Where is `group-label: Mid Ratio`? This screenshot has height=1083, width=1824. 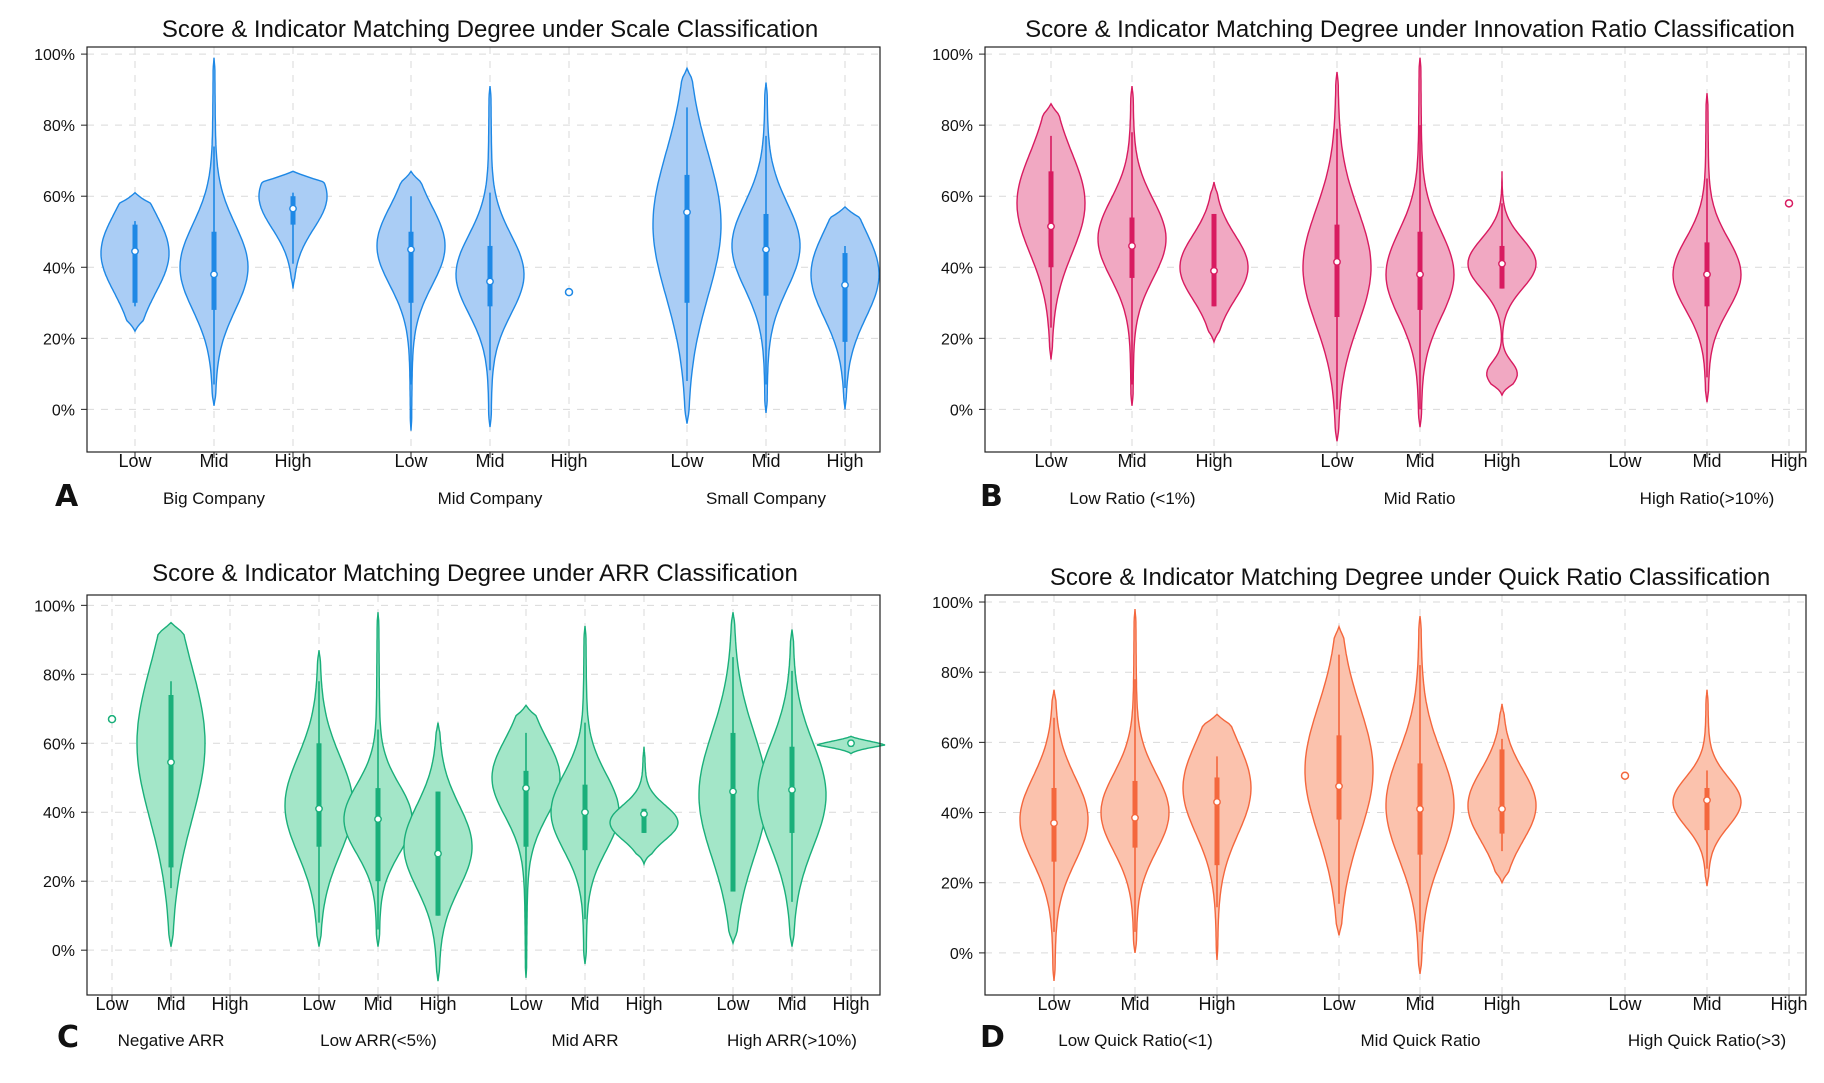
group-label: Mid Ratio is located at coordinates (1420, 498).